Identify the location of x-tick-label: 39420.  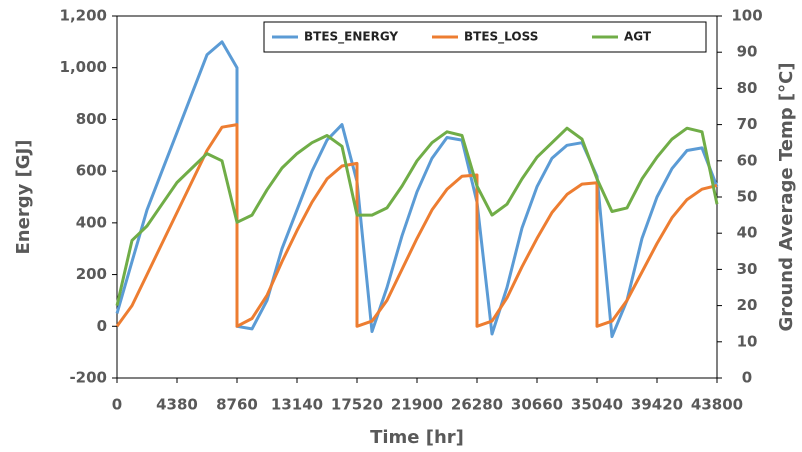
(657, 405).